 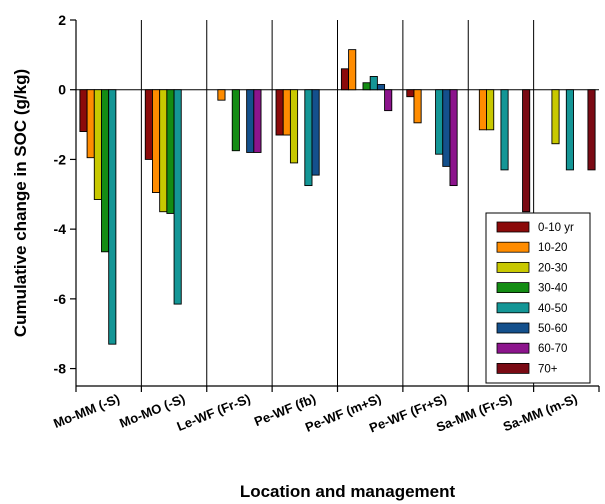 I want to click on legend-label: 50-60, so click(x=552, y=329).